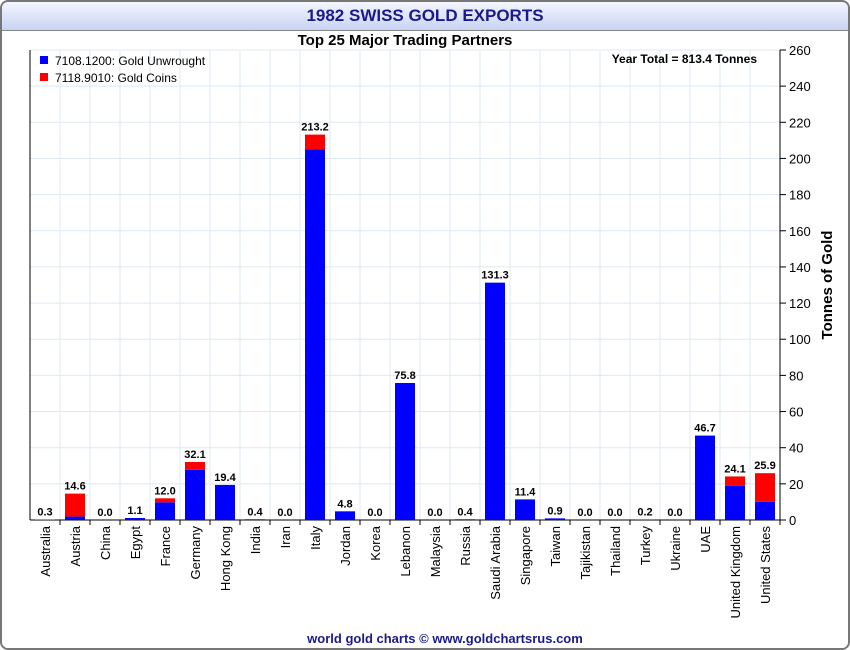 The image size is (850, 650). What do you see at coordinates (134, 511) in the screenshot?
I see `data-label: 1.1` at bounding box center [134, 511].